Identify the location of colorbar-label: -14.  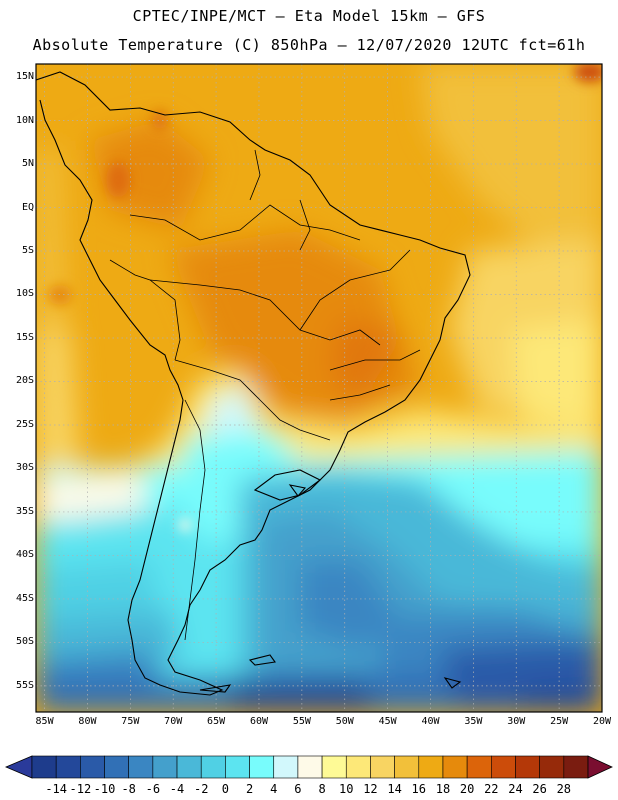
(56, 789).